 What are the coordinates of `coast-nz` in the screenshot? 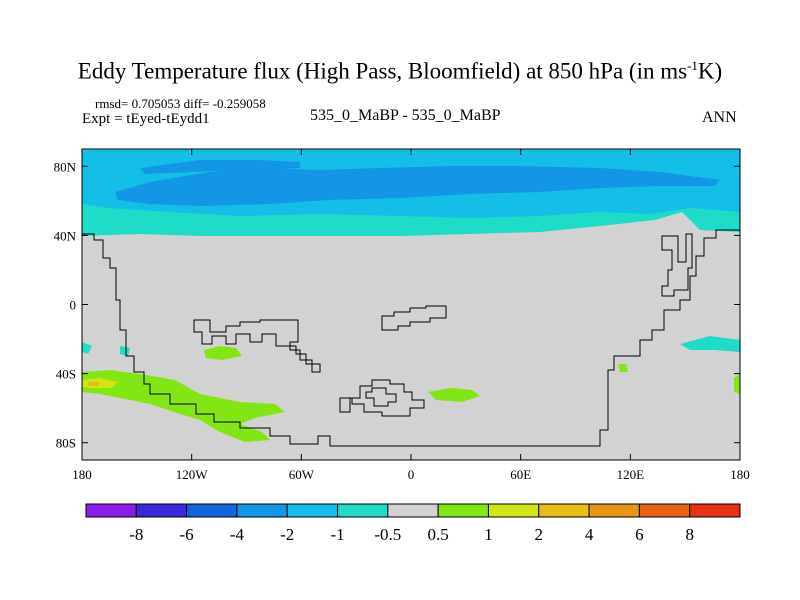 It's located at (677, 265).